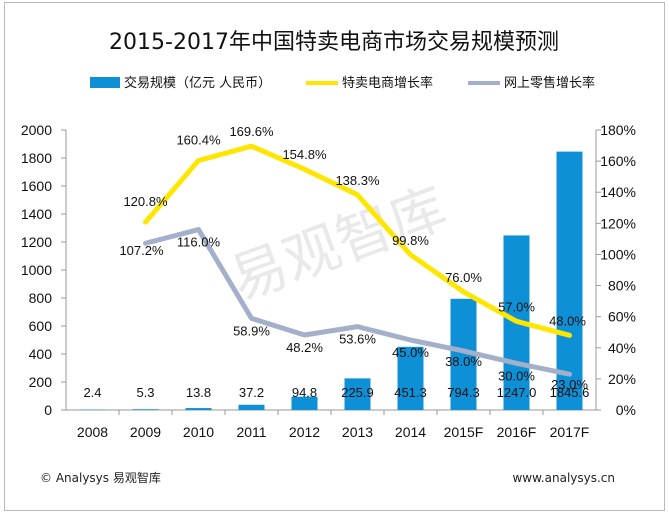  What do you see at coordinates (36, 186) in the screenshot?
I see `y-left-tick-label: 1600` at bounding box center [36, 186].